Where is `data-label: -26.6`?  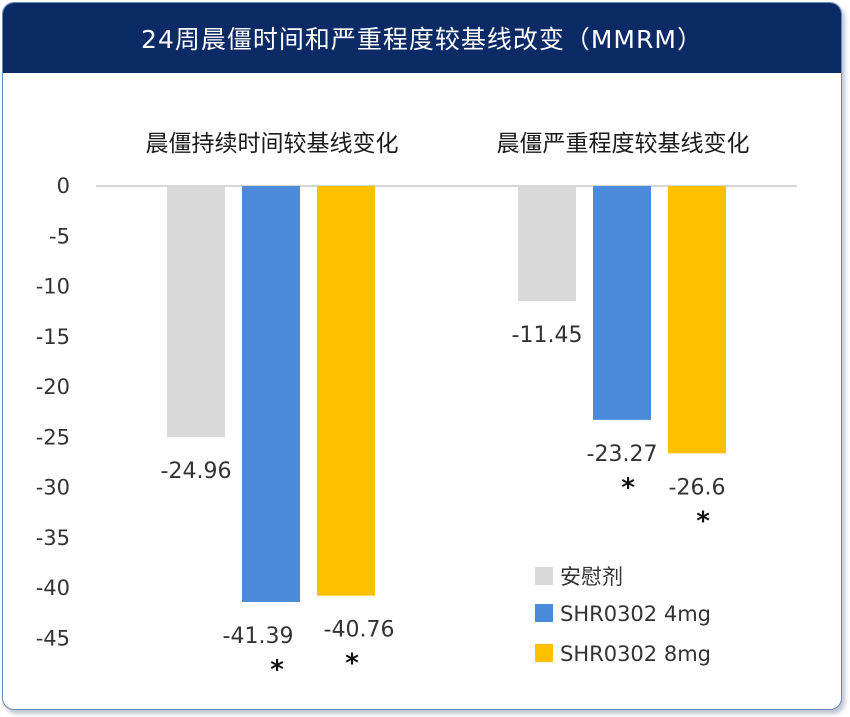 data-label: -26.6 is located at coordinates (697, 487).